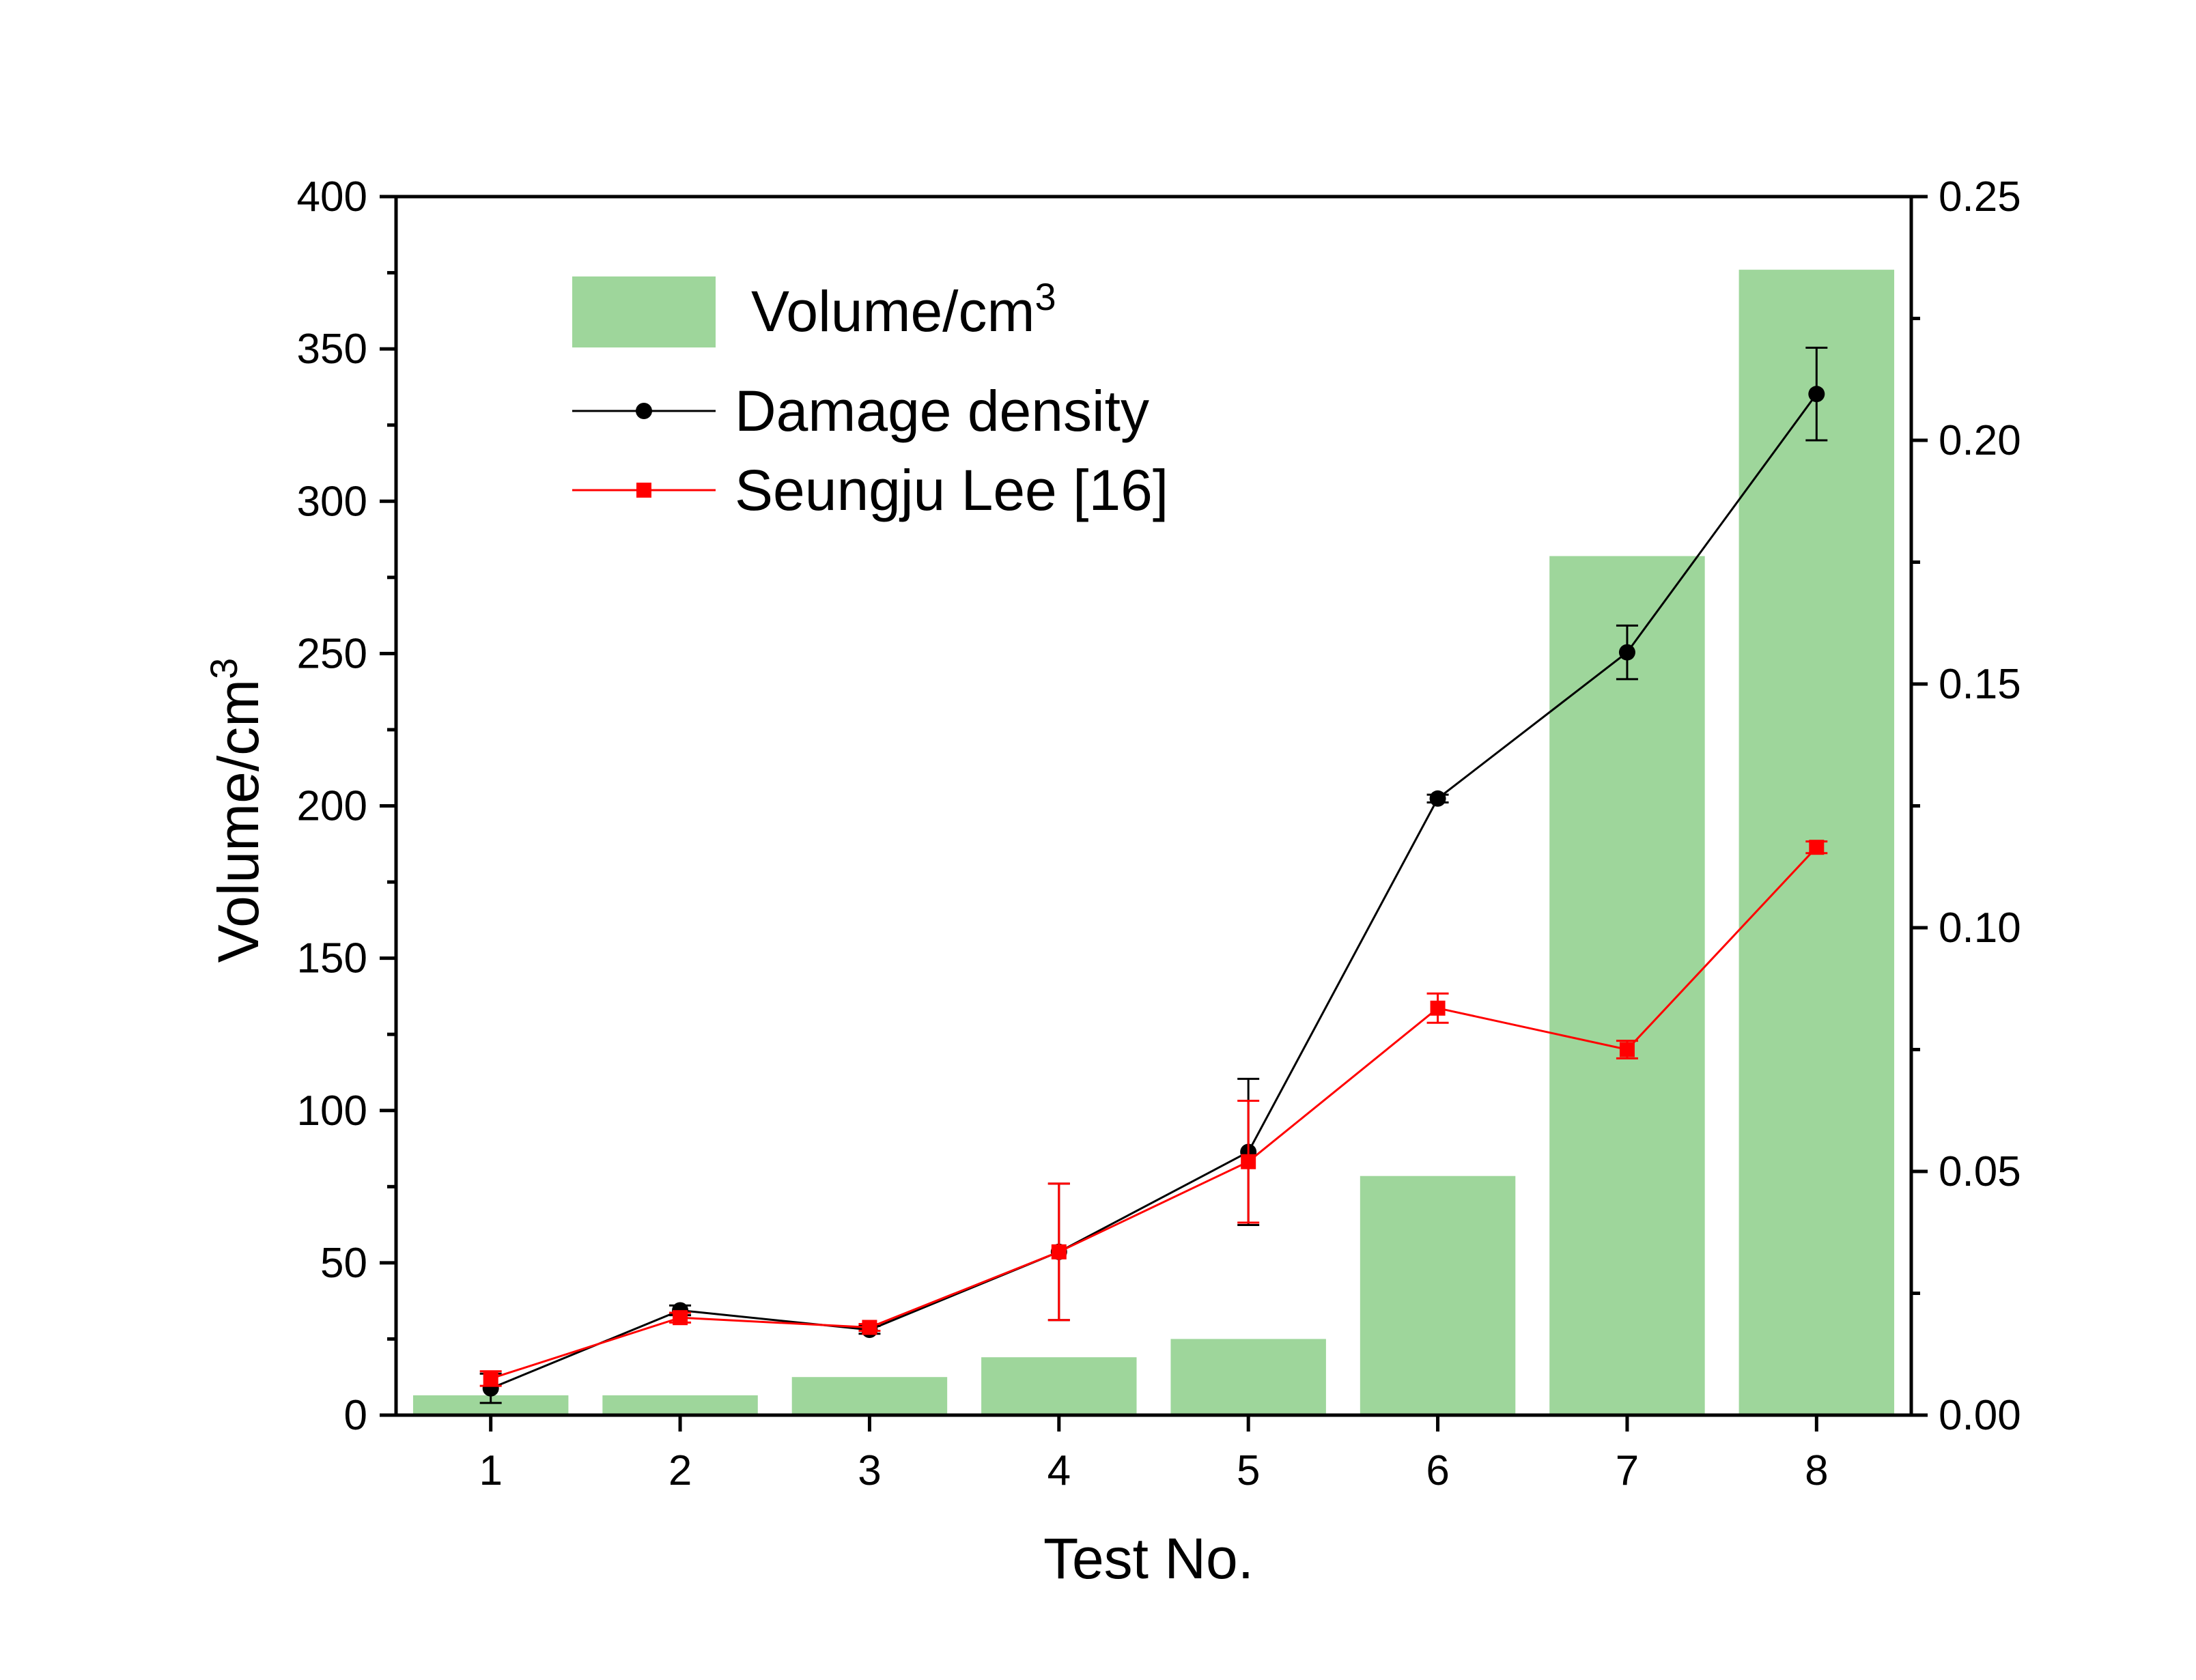 The height and width of the screenshot is (1680, 2196). I want to click on legend-label-damage-density: Damage density, so click(942, 411).